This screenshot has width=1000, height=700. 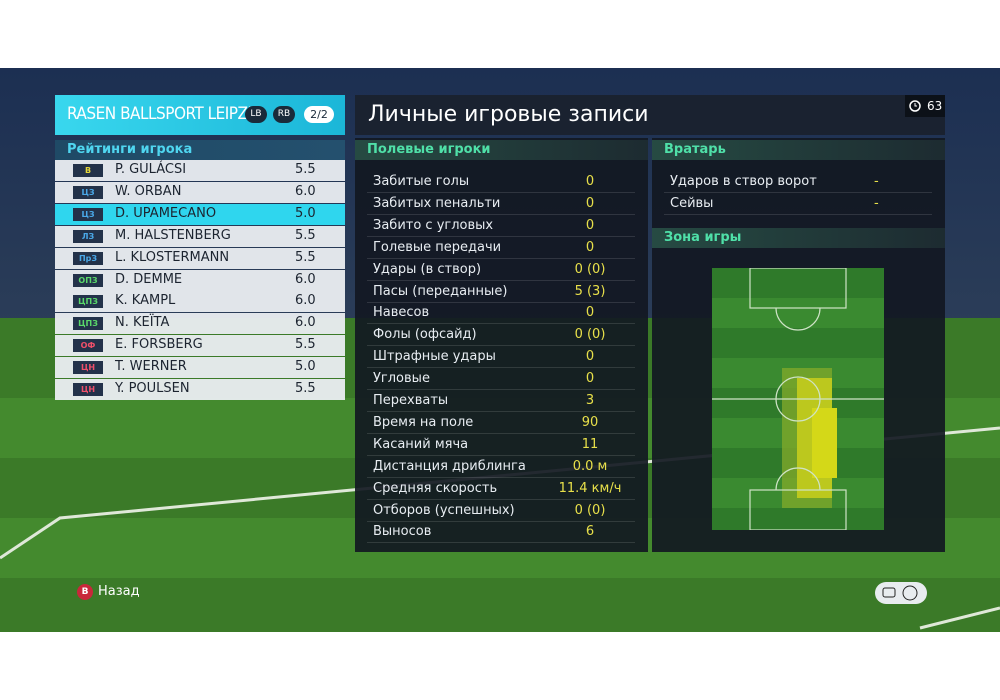 I want to click on team-header: RASEN BALLSPORT LEIPZIG LB RB 2/2, so click(x=200, y=115).